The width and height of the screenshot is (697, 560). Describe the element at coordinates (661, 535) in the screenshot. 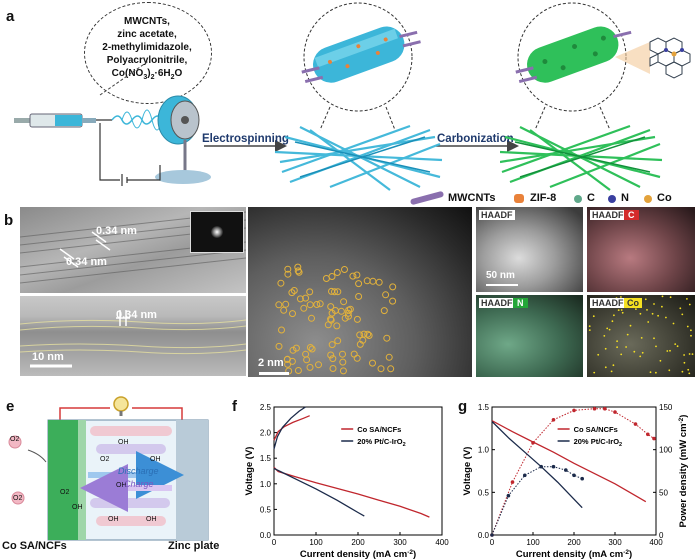

I see `y2-tick-label: 0` at that location.